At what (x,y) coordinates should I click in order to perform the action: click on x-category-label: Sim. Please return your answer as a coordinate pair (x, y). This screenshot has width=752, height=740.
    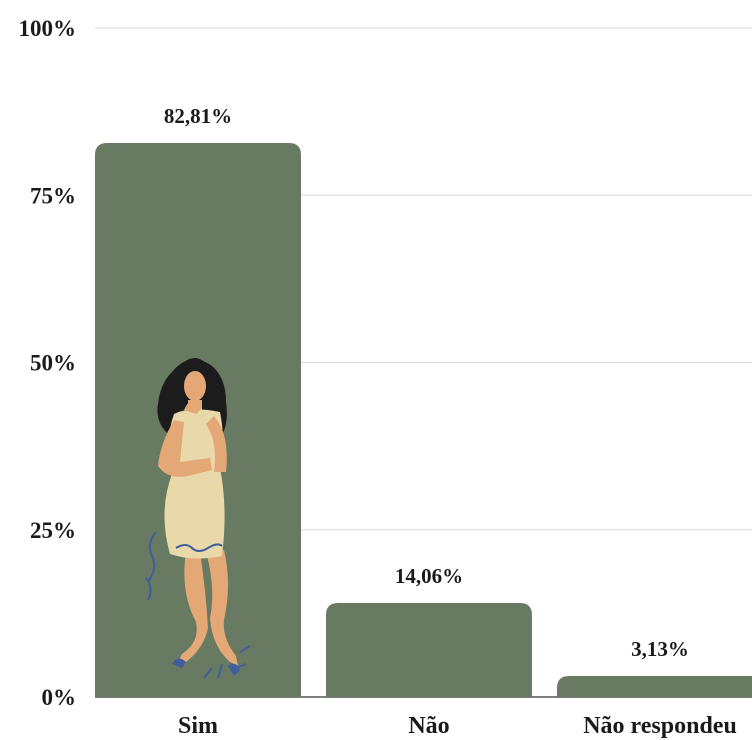
    Looking at the image, I should click on (198, 726).